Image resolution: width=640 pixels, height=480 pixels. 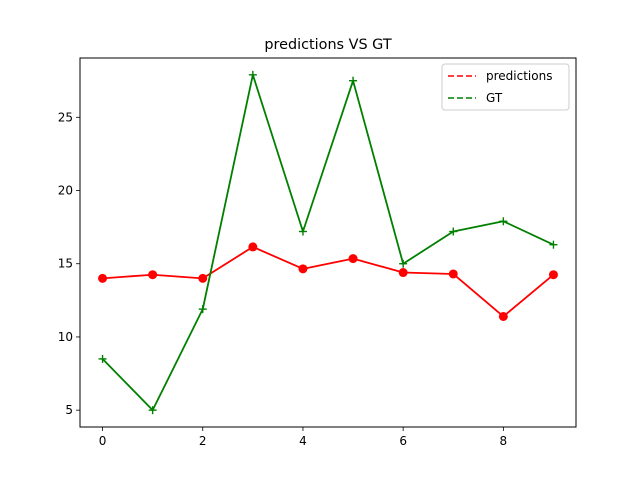 I want to click on y-tick-label: 15, so click(x=65, y=264).